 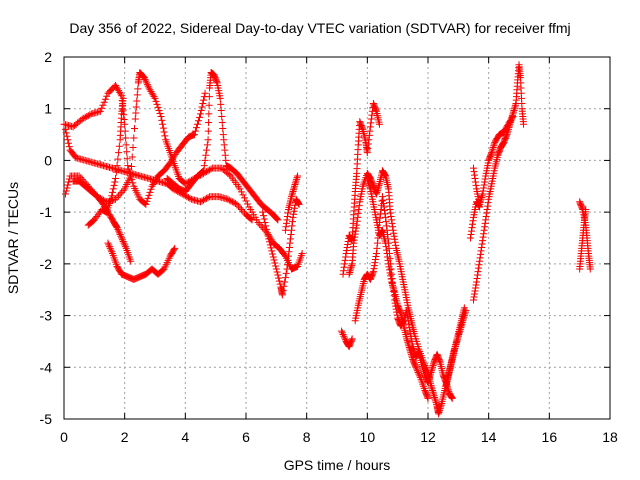 I want to click on series-track-p, so click(x=499, y=182).